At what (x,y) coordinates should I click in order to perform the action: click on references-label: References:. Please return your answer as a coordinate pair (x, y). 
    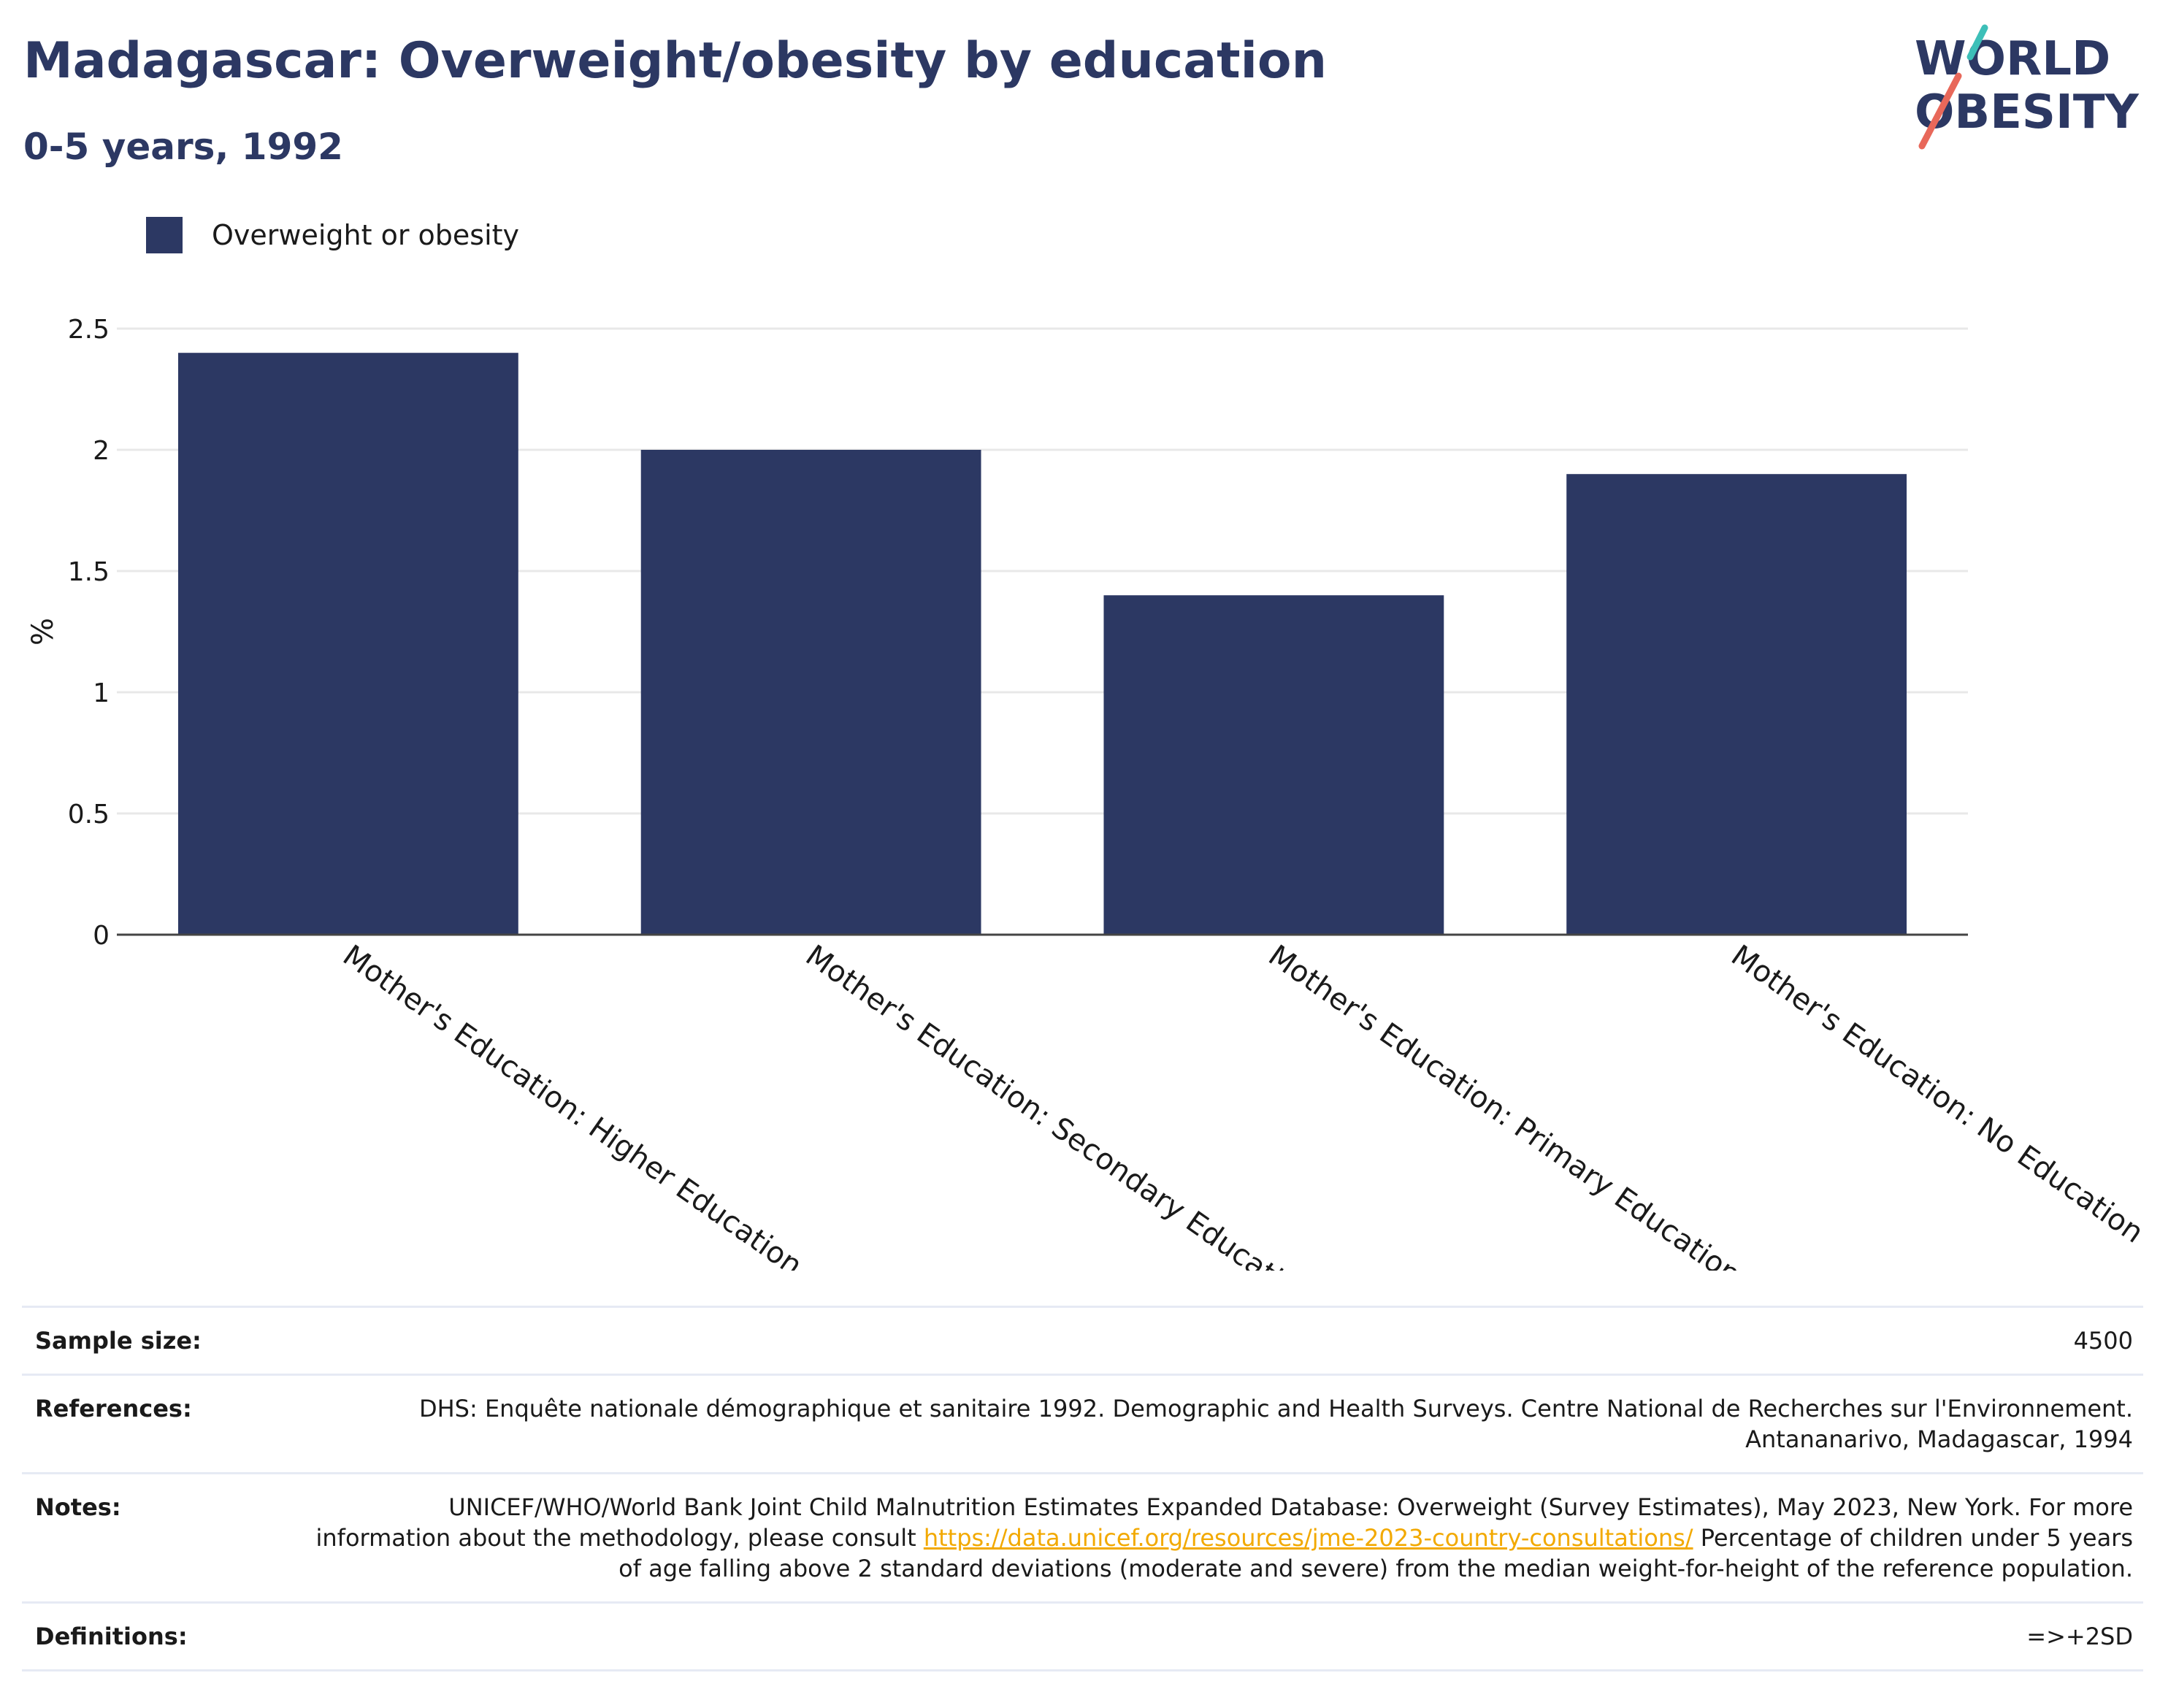
    Looking at the image, I should click on (113, 1408).